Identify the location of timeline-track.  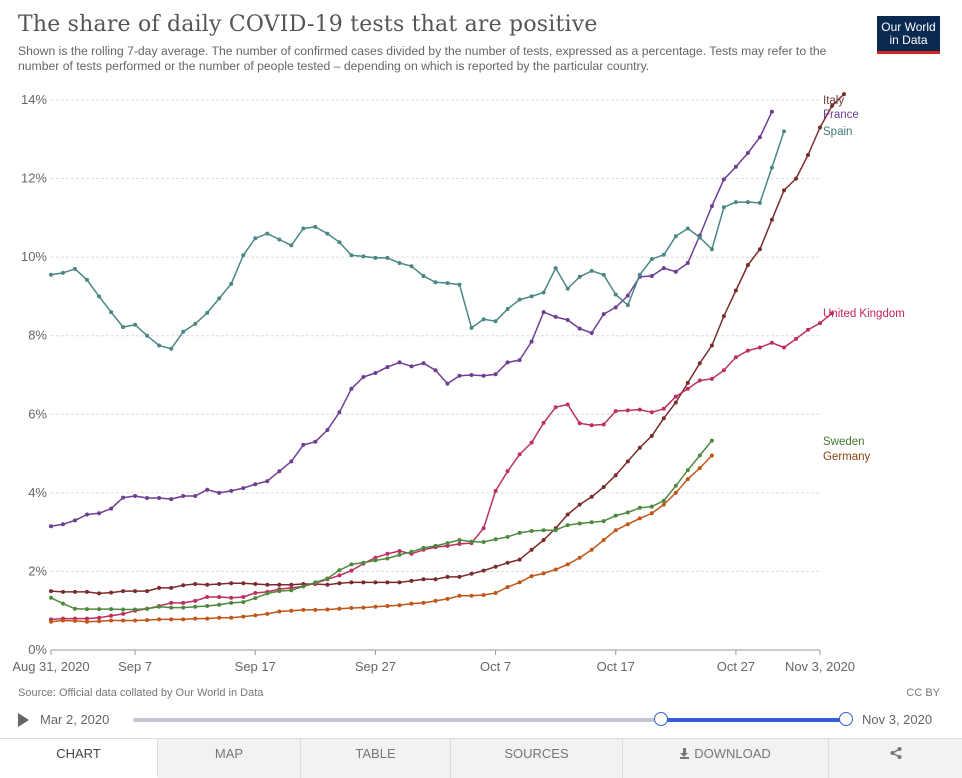
(489, 720).